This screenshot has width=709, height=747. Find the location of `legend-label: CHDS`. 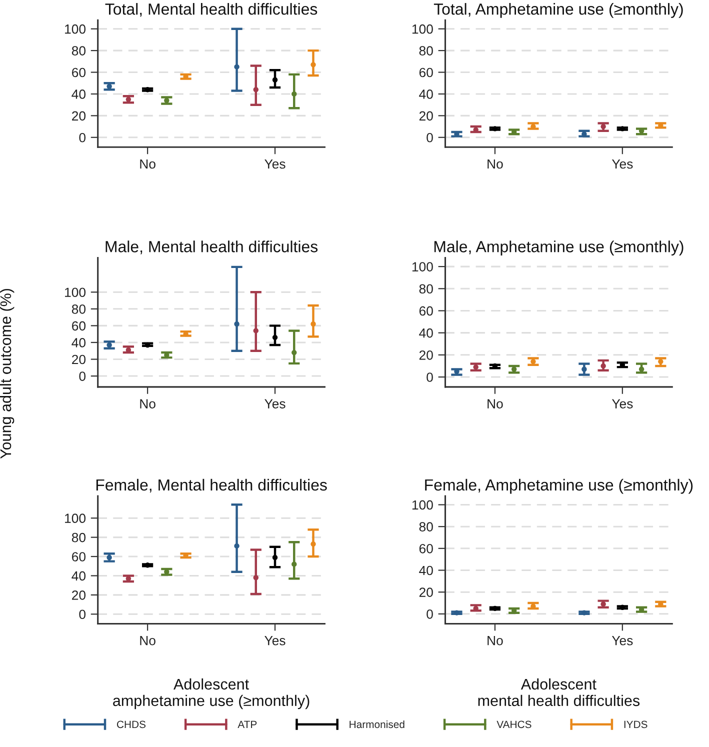

legend-label: CHDS is located at coordinates (131, 724).